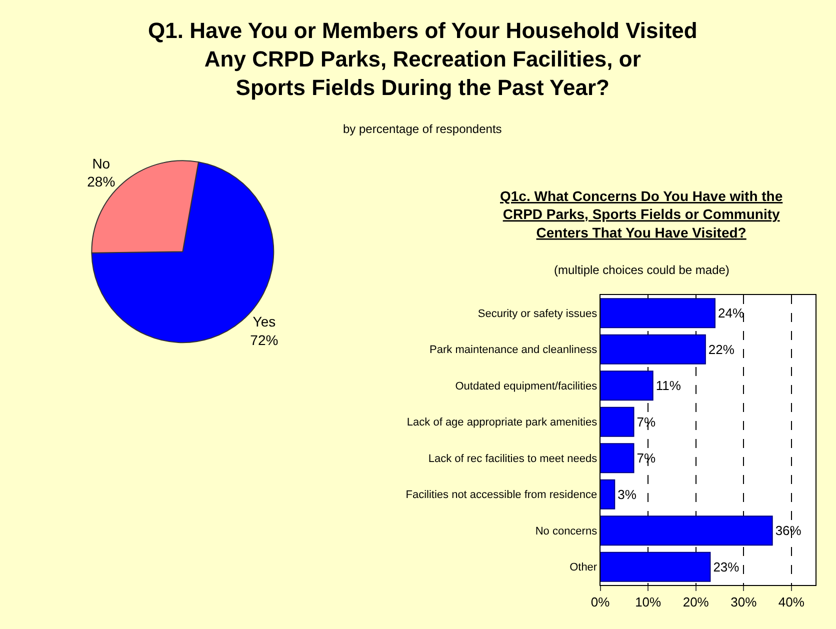  What do you see at coordinates (627, 494) in the screenshot?
I see `data-label: 3%` at bounding box center [627, 494].